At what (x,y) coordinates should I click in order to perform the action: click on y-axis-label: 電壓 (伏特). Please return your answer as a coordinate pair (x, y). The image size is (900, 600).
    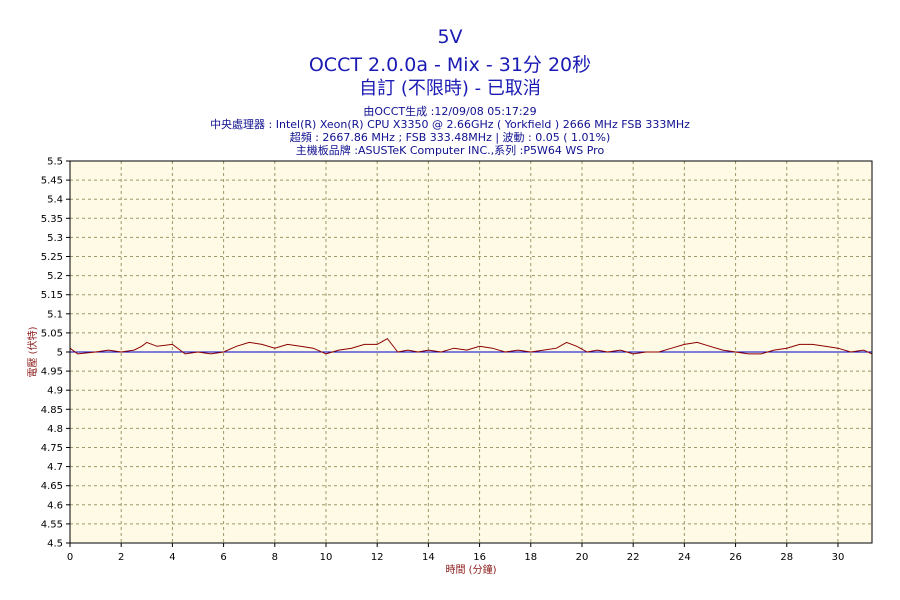
    Looking at the image, I should click on (32, 351).